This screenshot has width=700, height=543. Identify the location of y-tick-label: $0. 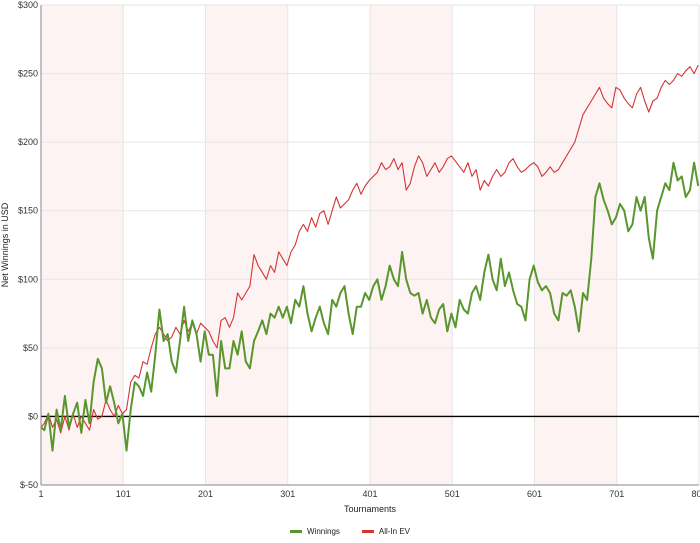
(33, 416).